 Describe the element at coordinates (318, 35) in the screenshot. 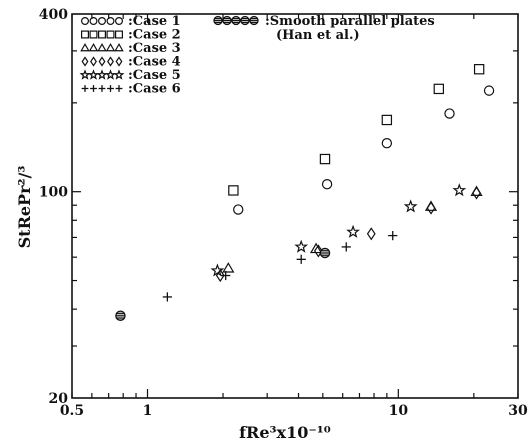

I see `legend-label-line2: (Han et al.)` at that location.